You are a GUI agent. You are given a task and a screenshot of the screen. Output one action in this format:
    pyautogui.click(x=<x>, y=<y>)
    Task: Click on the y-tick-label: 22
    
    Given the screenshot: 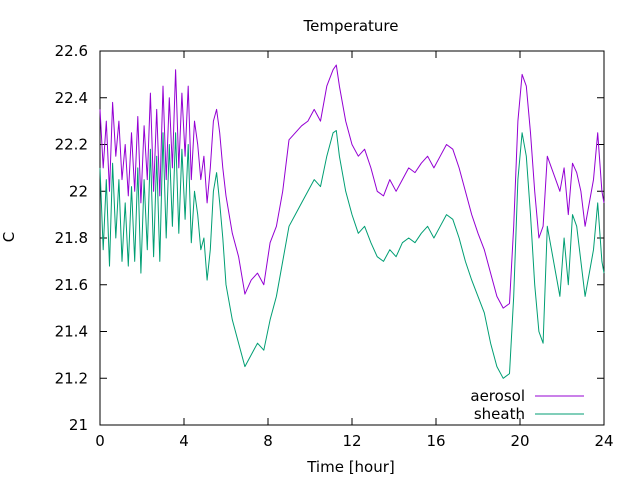 What is the action you would take?
    pyautogui.click(x=78, y=191)
    